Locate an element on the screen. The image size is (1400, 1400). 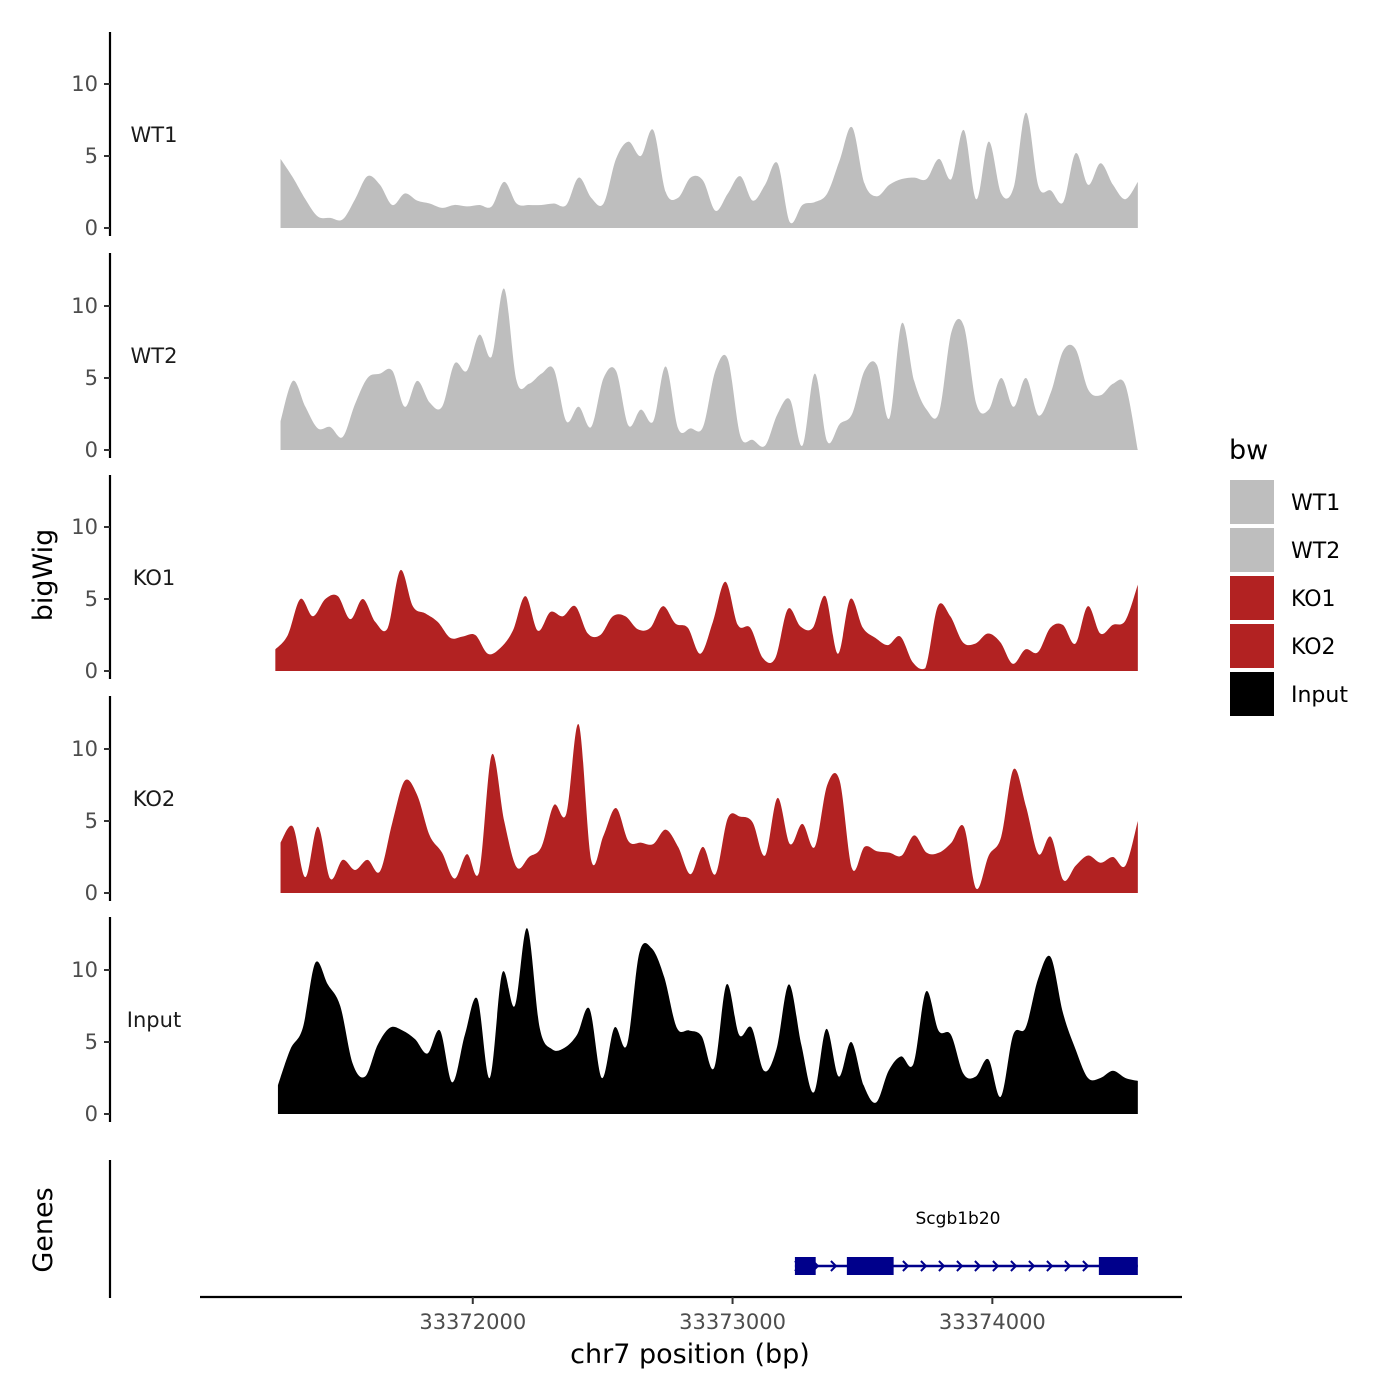
x-axis-title: chr7 position (bp) is located at coordinates (690, 1354).